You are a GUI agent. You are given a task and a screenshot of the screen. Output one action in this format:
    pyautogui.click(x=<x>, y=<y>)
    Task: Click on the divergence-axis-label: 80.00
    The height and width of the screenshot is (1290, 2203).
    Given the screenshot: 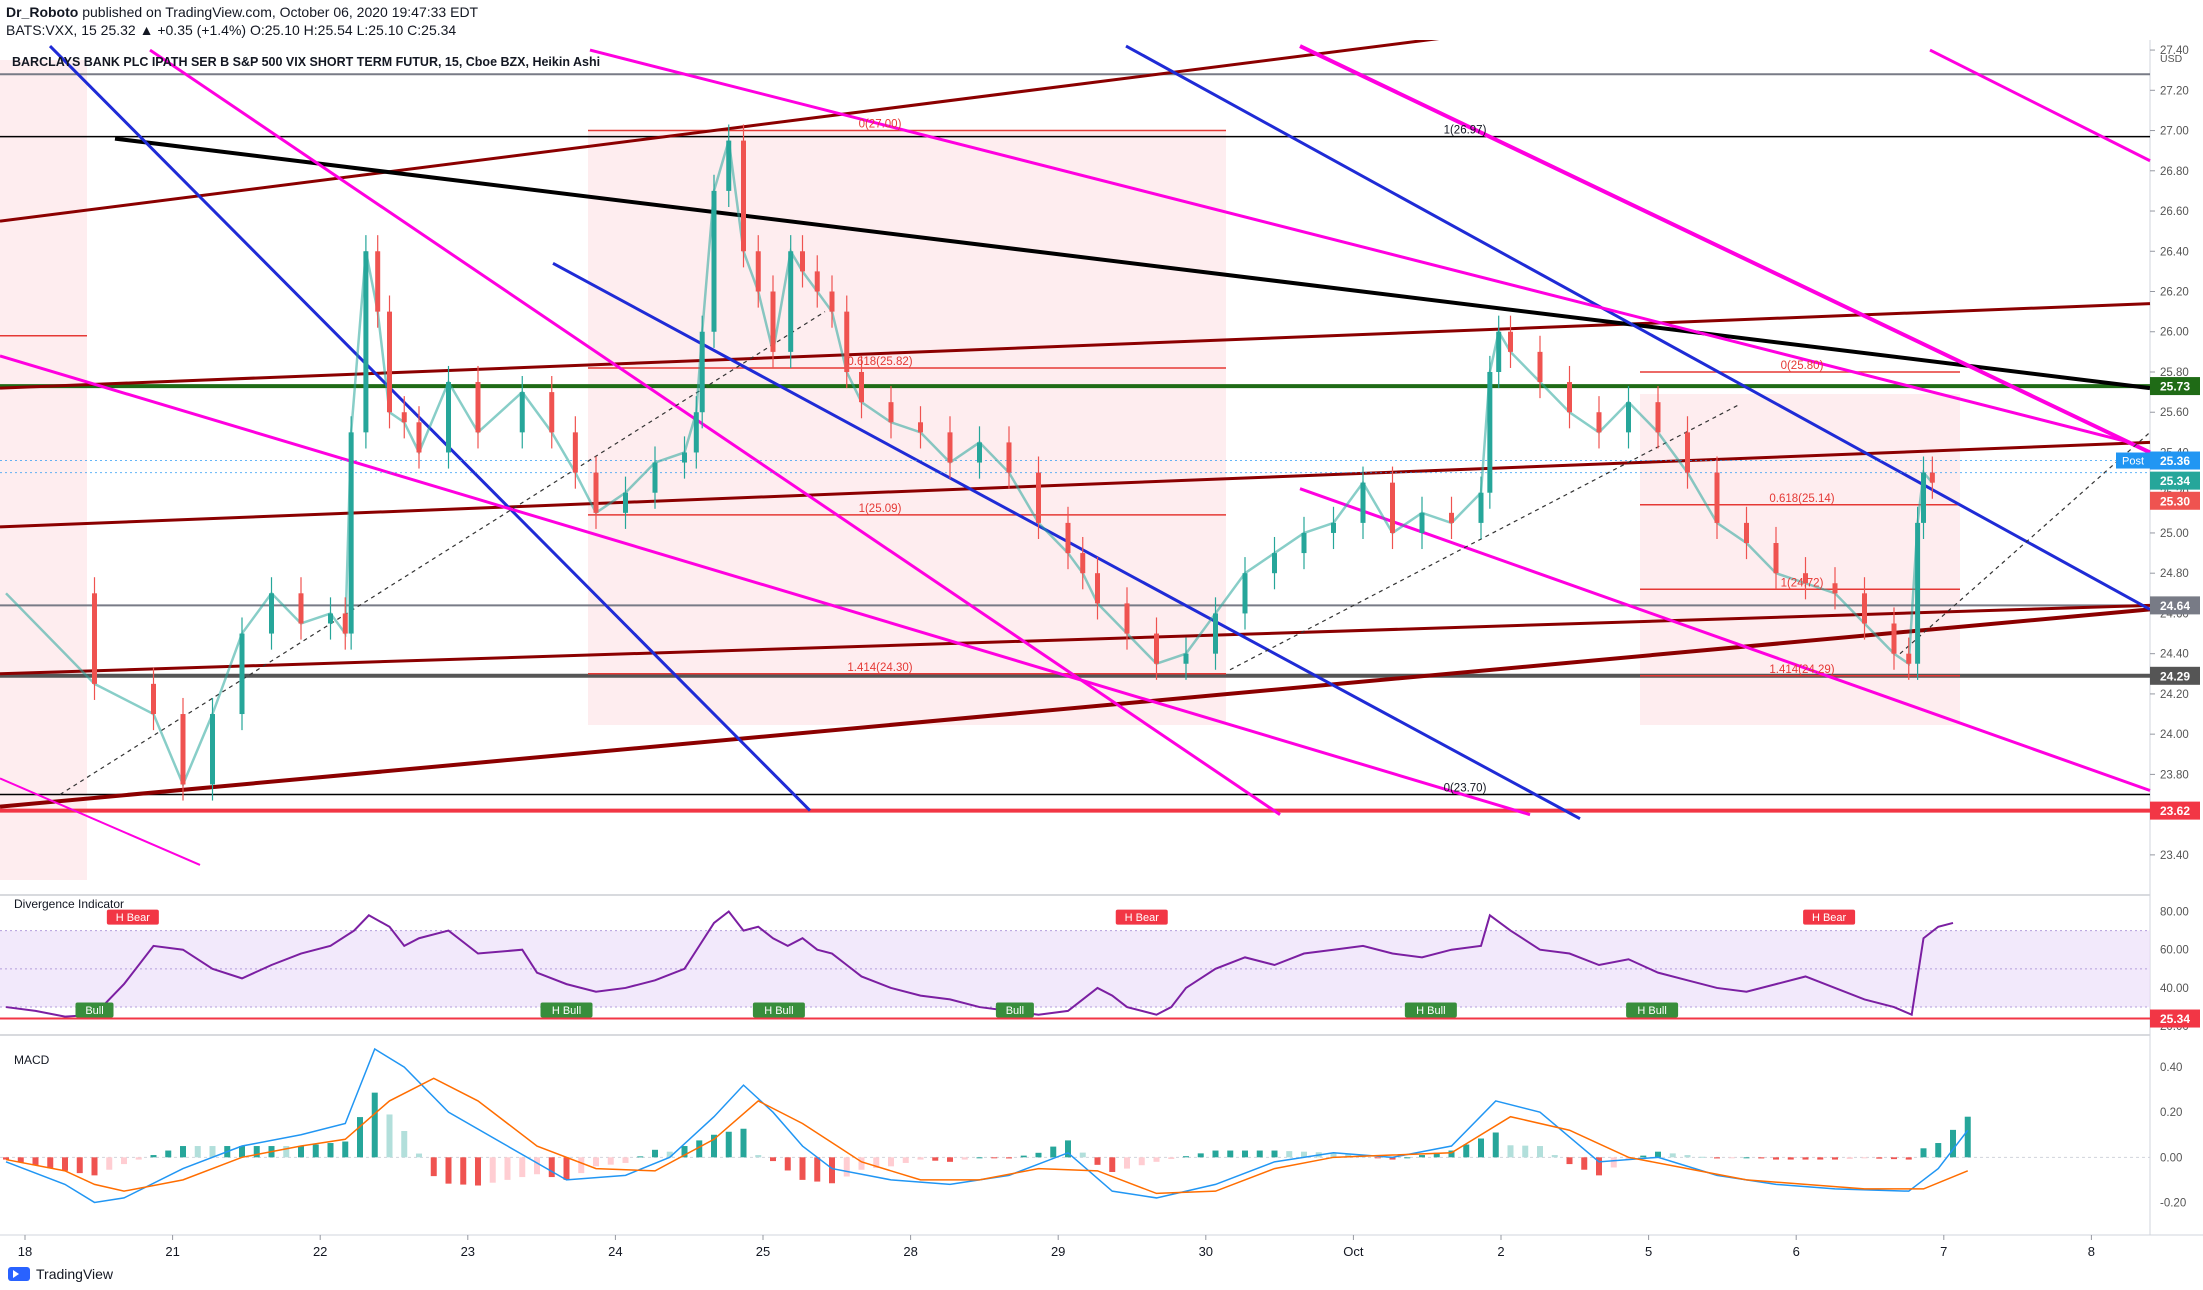 What is the action you would take?
    pyautogui.click(x=2174, y=912)
    